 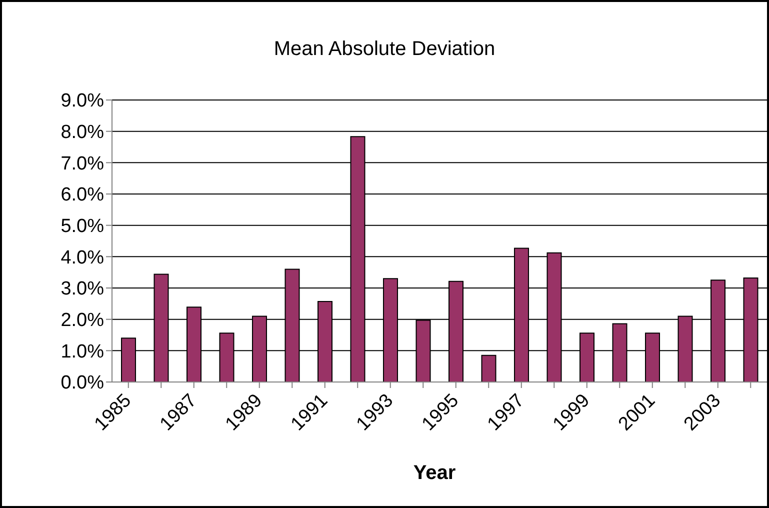 What do you see at coordinates (82, 195) in the screenshot?
I see `y-tick-label: 6.0%` at bounding box center [82, 195].